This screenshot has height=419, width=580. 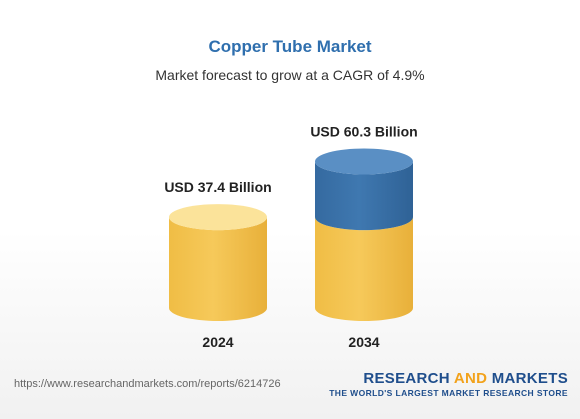 I want to click on data-label-2024: USD 37.4 Billion, so click(x=217, y=187).